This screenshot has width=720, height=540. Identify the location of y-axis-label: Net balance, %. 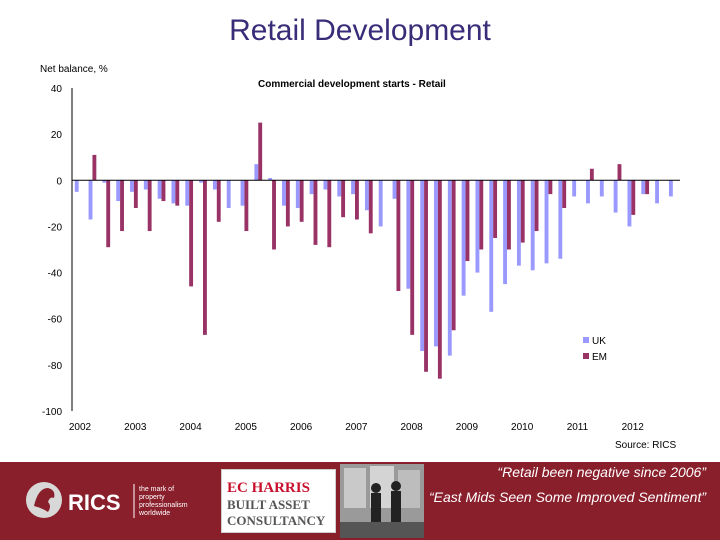
(74, 69).